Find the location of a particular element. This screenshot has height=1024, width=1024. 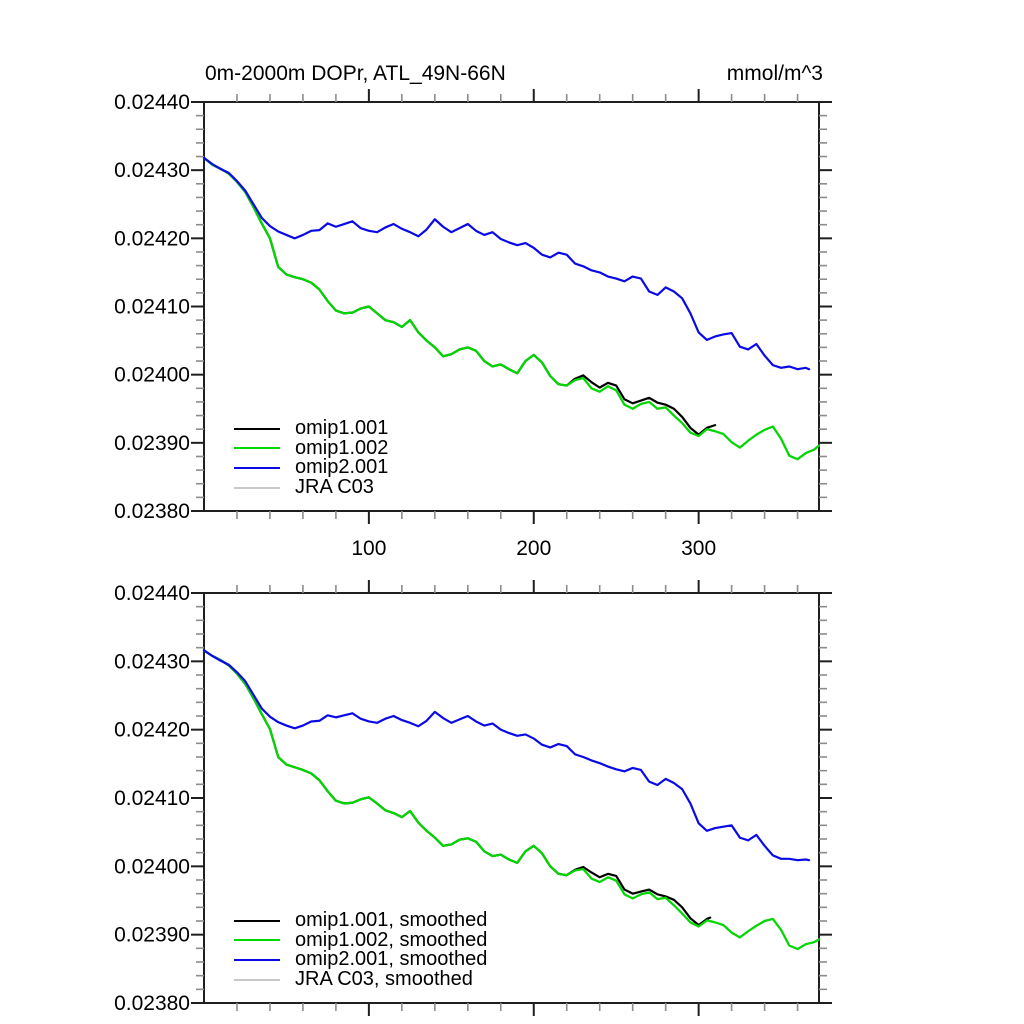

legend-item: omip1.002 is located at coordinates (311, 447).